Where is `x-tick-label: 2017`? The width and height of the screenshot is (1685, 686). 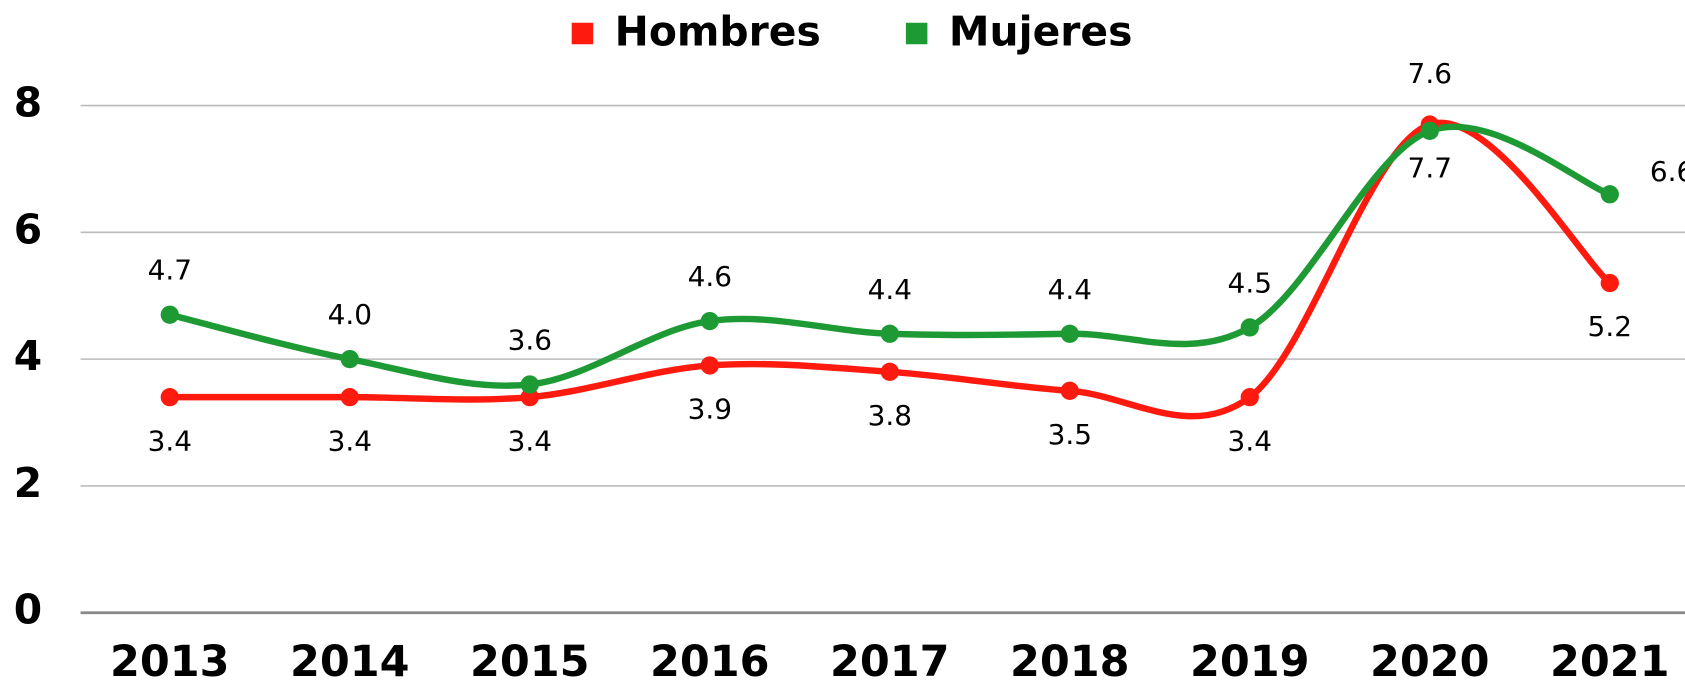 x-tick-label: 2017 is located at coordinates (890, 661).